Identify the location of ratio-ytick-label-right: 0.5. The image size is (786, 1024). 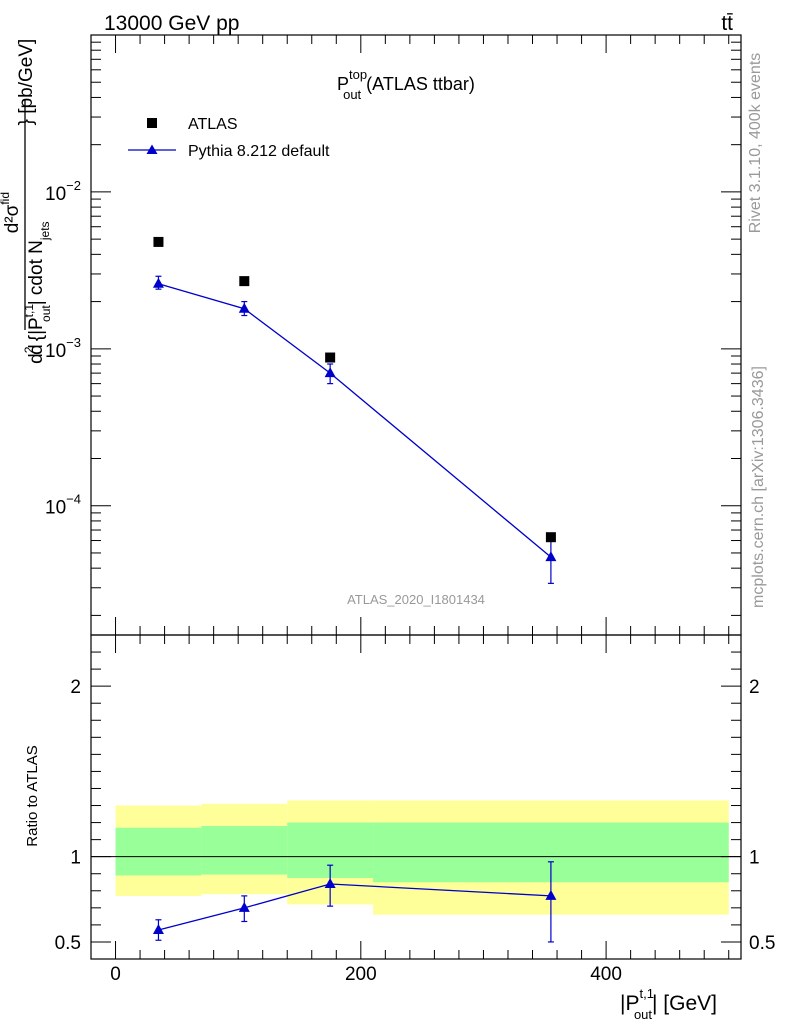
(762, 943).